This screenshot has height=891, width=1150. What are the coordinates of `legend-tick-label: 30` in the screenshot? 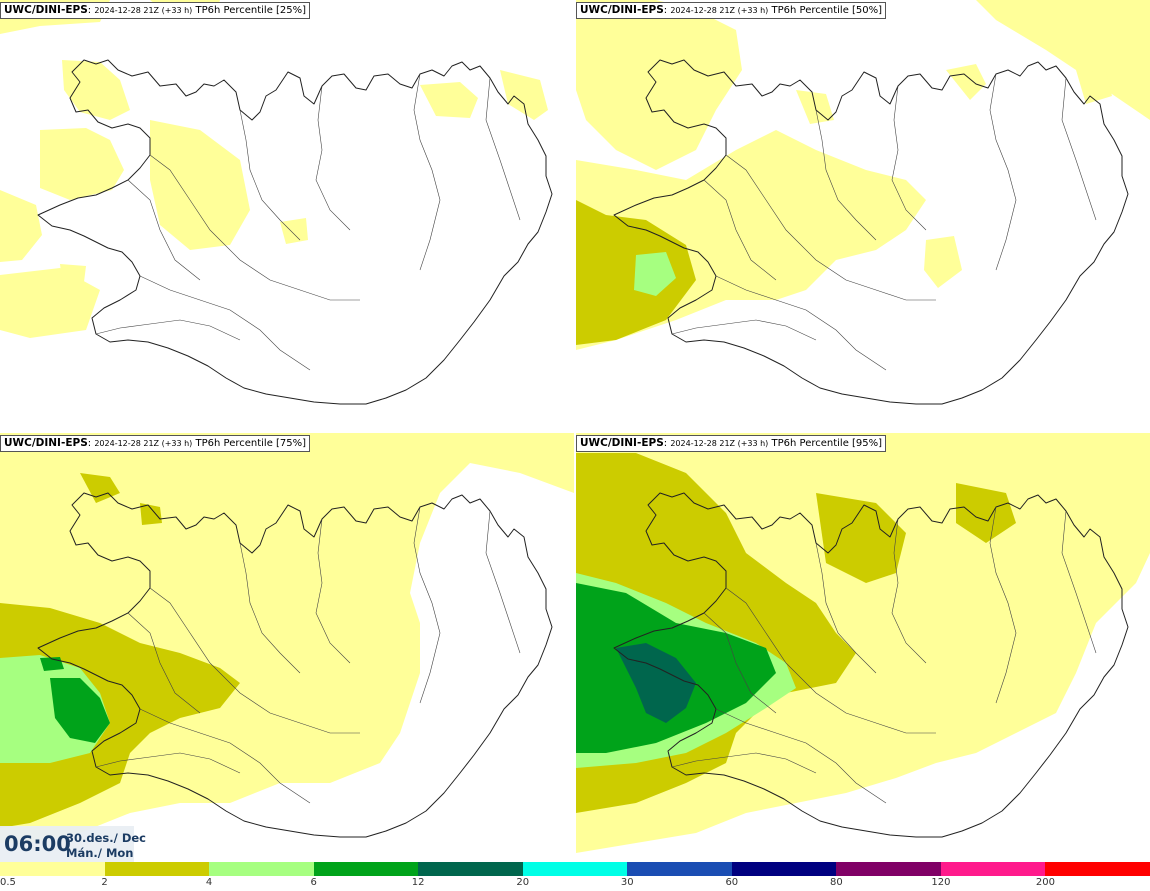 It's located at (627, 882).